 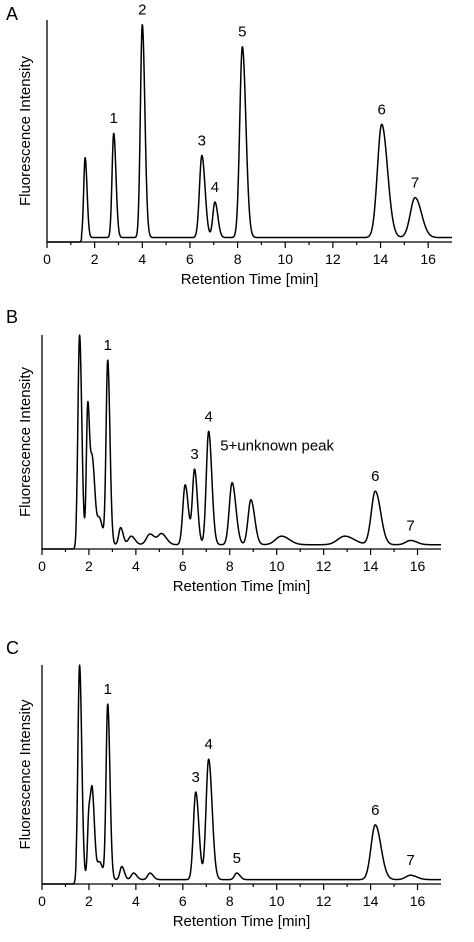 I want to click on panel-letter: C, so click(x=12, y=648).